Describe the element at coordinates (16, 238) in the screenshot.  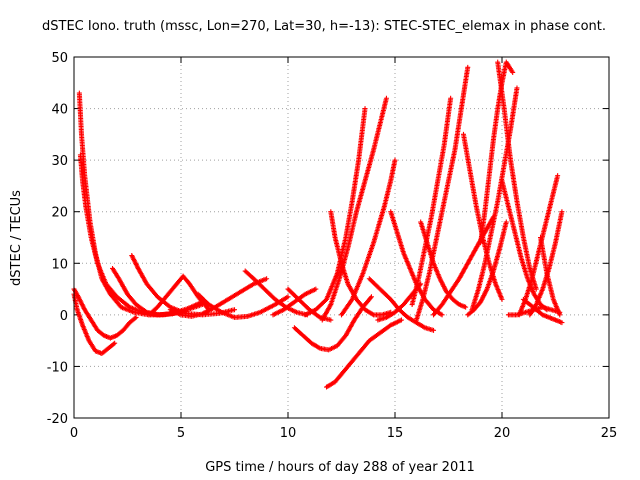
I see `y-axis-label: dSTEC / TECUs` at that location.